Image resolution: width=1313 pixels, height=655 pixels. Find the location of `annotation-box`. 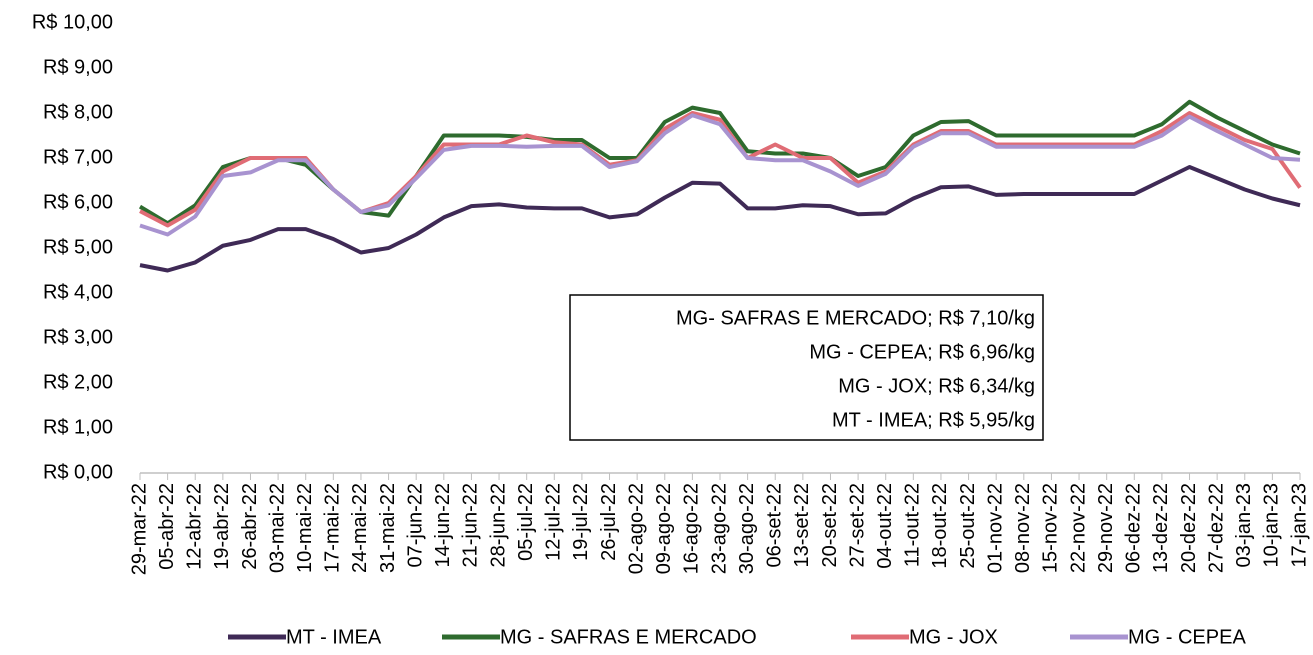

annotation-box is located at coordinates (806, 367).